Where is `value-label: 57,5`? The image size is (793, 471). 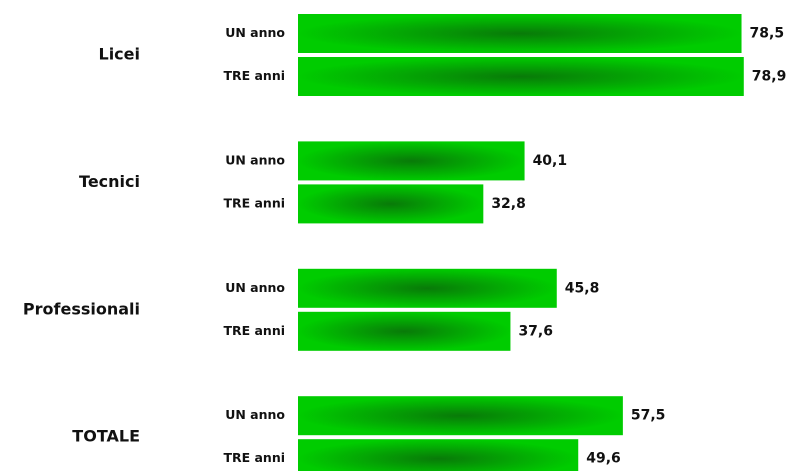
value-label: 57,5 is located at coordinates (648, 416).